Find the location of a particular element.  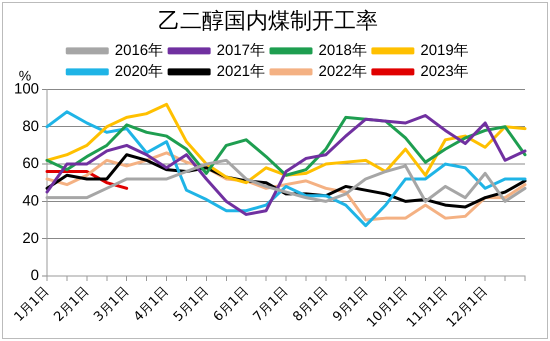

y-tick-label: 40 is located at coordinates (31, 201).